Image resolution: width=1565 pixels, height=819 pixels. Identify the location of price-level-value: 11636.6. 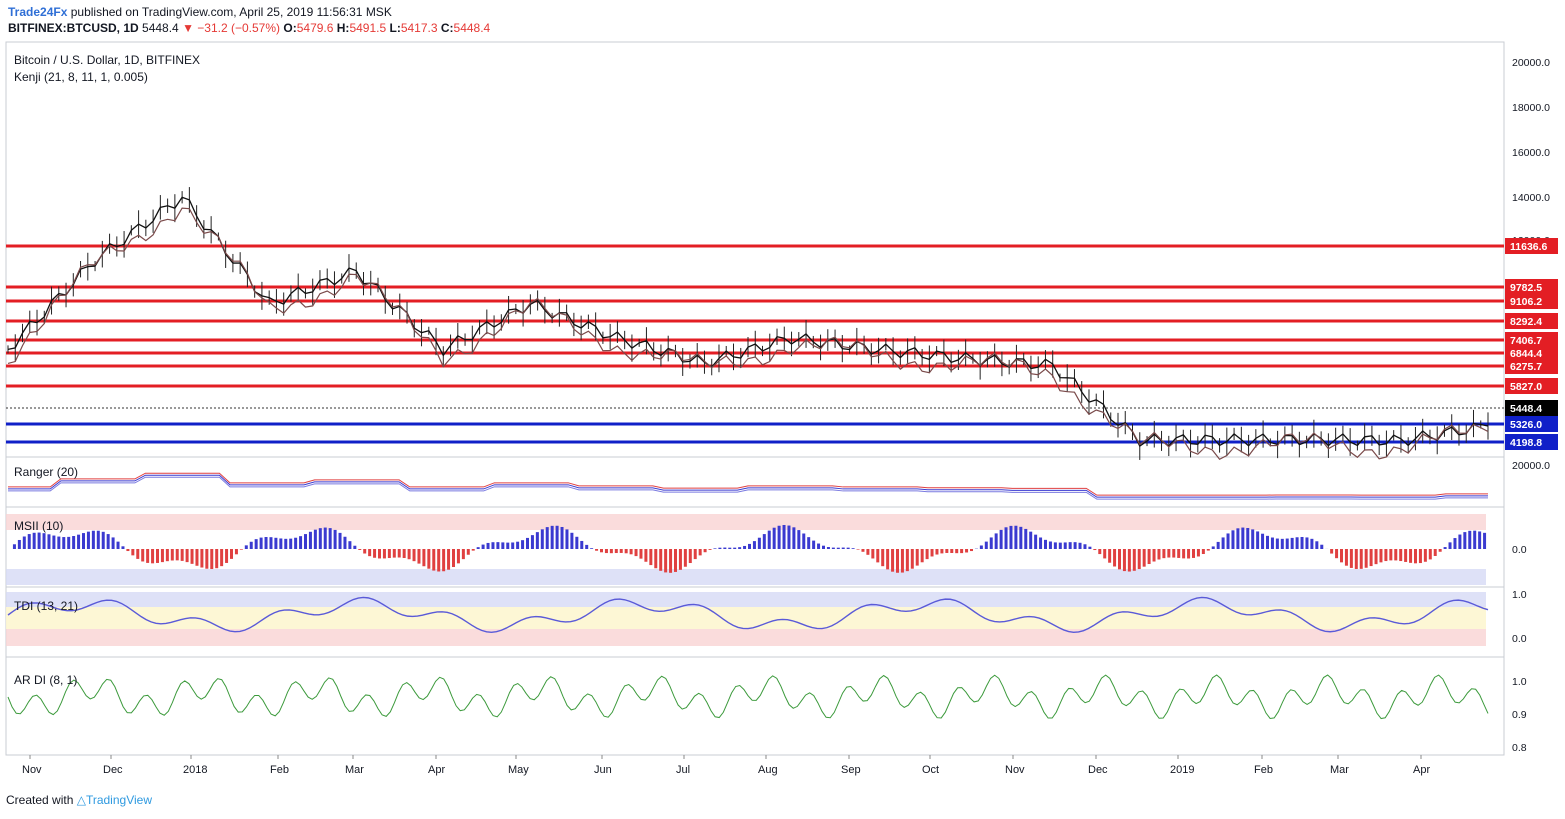
(1529, 247).